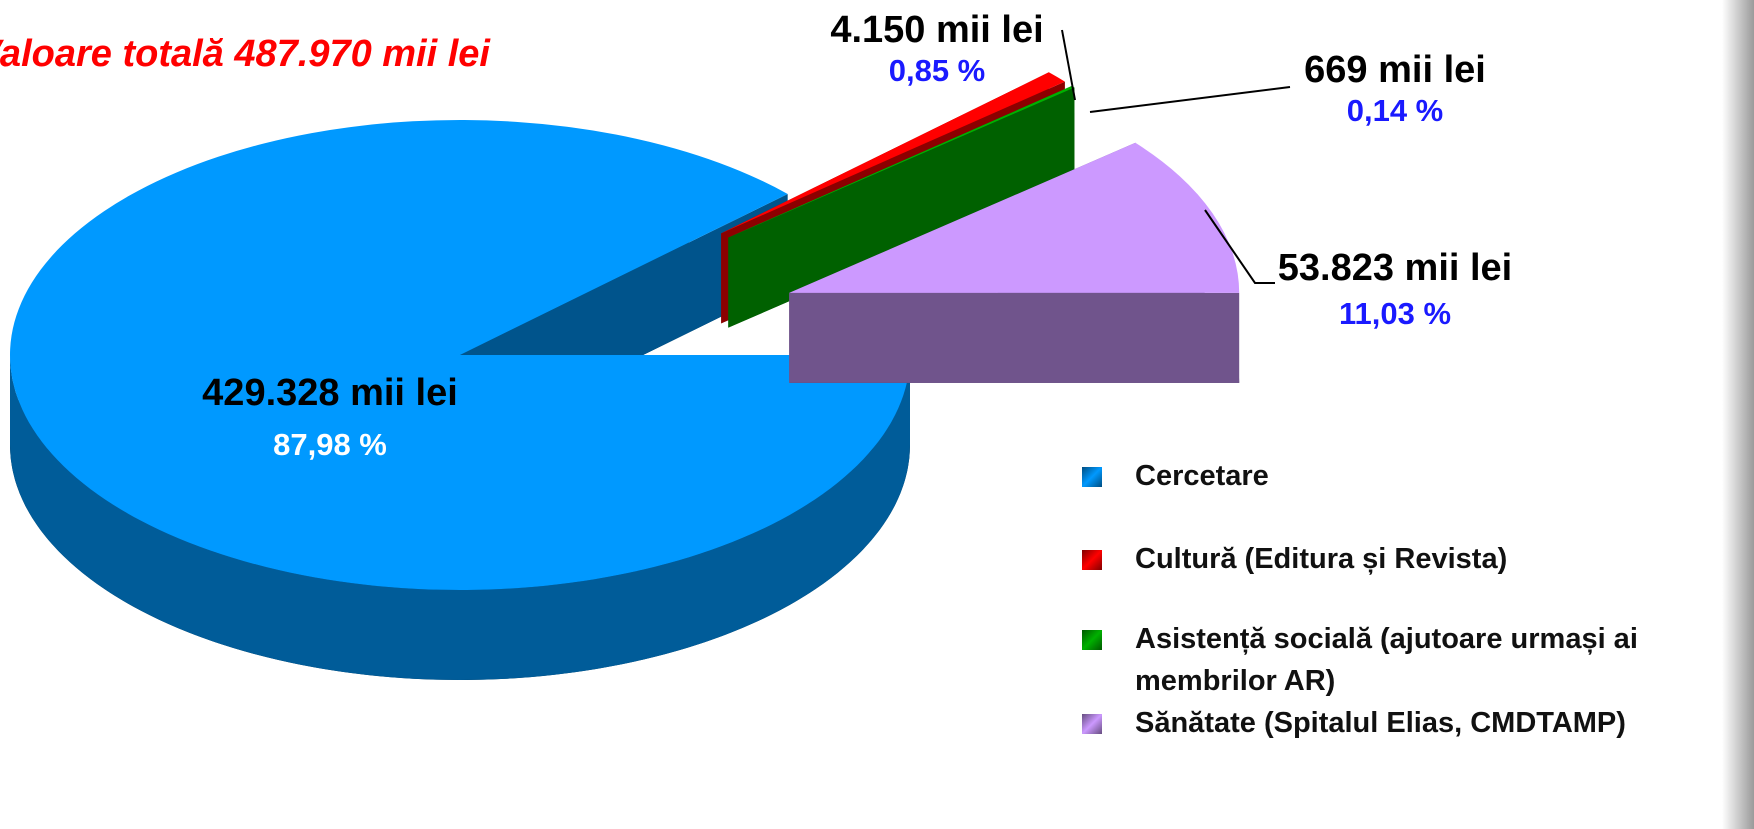 The image size is (1754, 829). Describe the element at coordinates (1395, 110) in the screenshot. I see `percent-label: 0,14 %` at that location.